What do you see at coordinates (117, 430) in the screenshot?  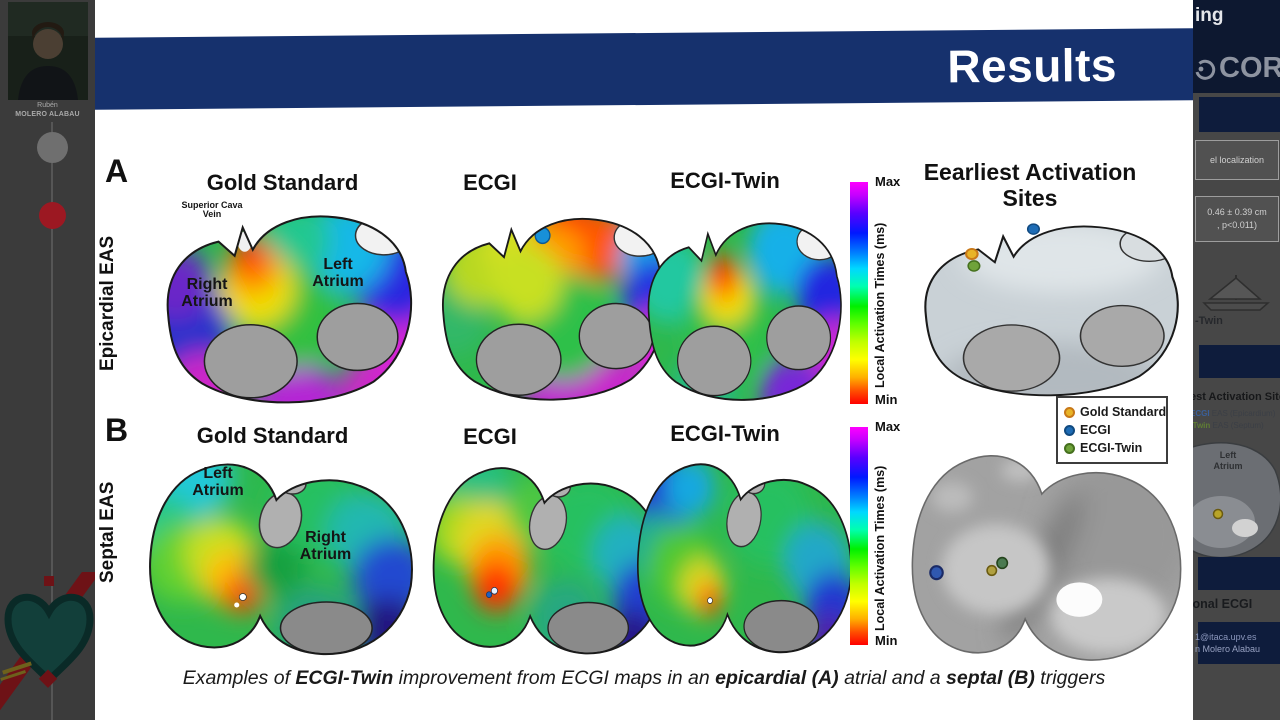 I see `row-b-label: B` at bounding box center [117, 430].